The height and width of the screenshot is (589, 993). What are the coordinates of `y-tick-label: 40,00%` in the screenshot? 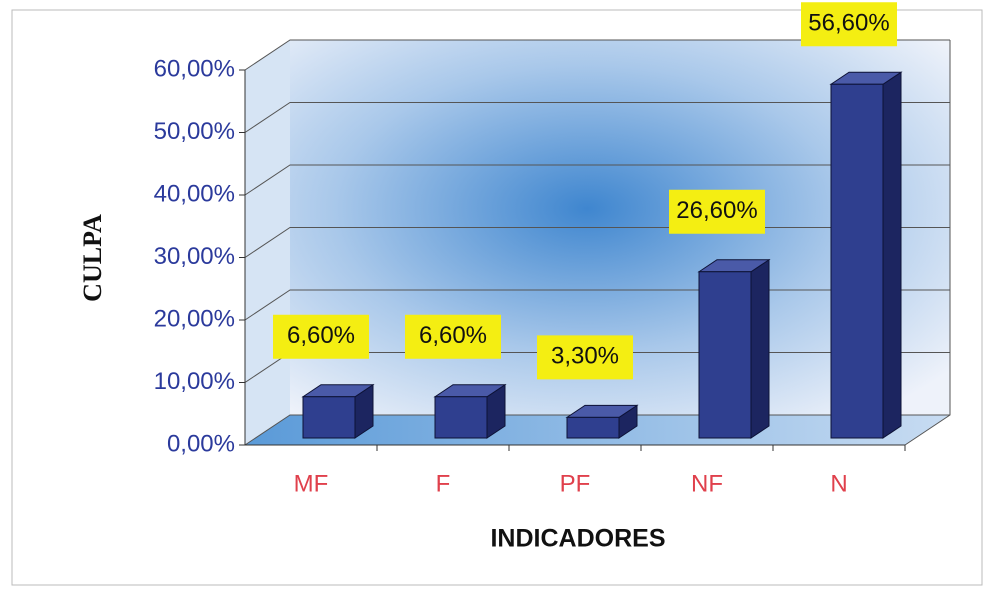 It's located at (194, 193).